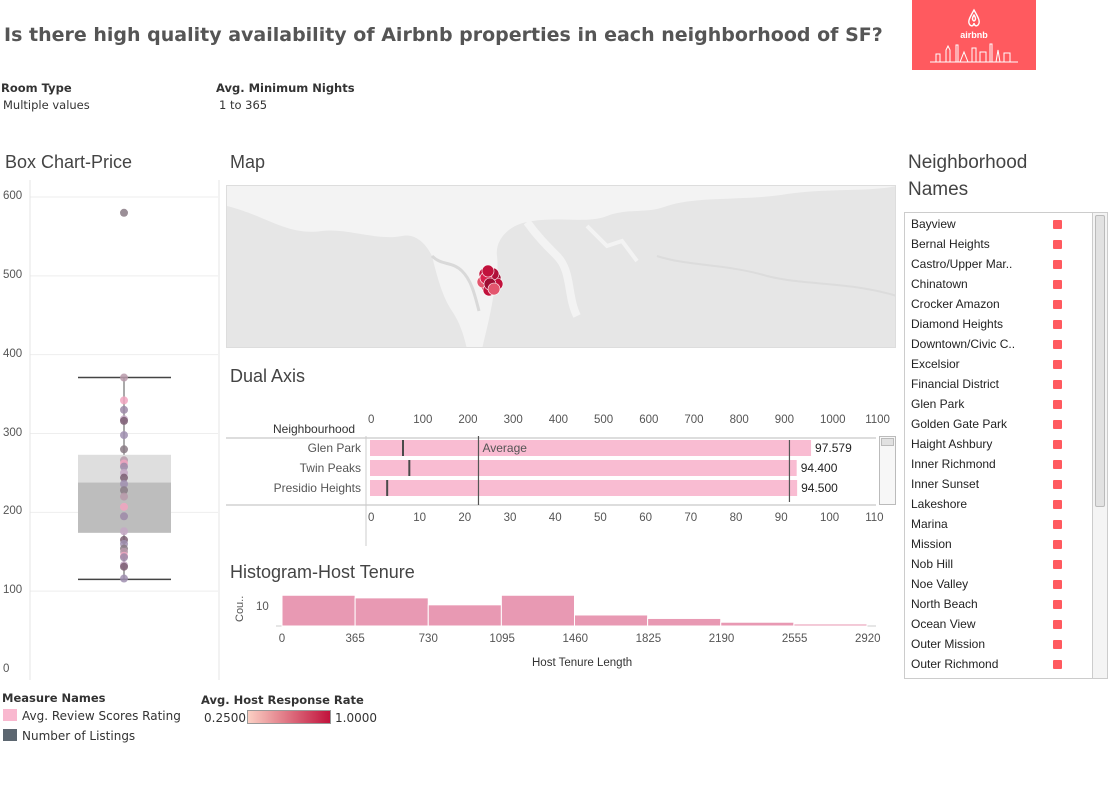  I want to click on neighborhood-item: Diamond Heights, so click(957, 324).